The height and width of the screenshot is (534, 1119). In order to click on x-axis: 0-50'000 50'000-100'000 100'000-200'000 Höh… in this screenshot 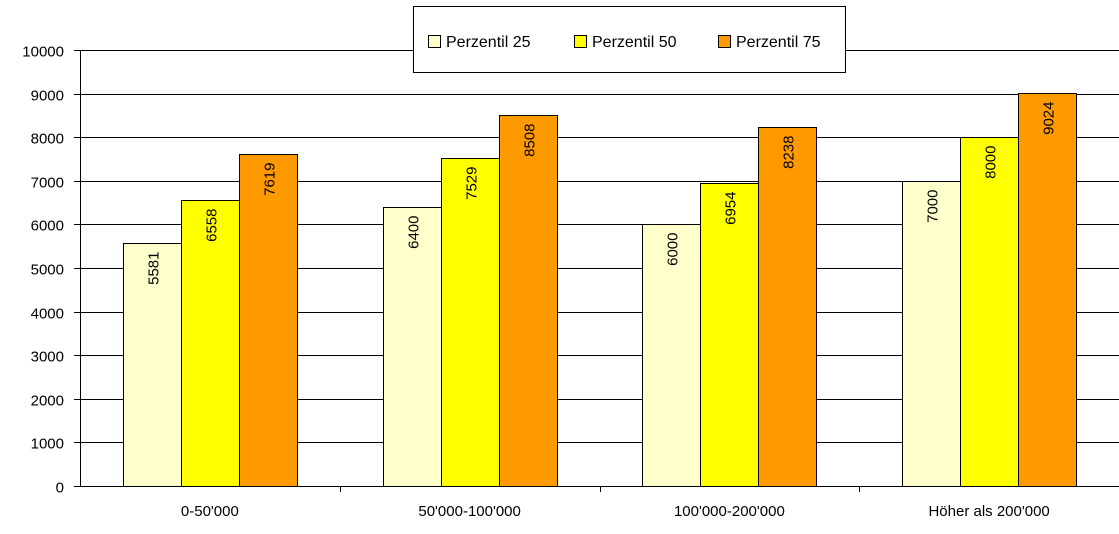, I will do `click(599, 503)`.